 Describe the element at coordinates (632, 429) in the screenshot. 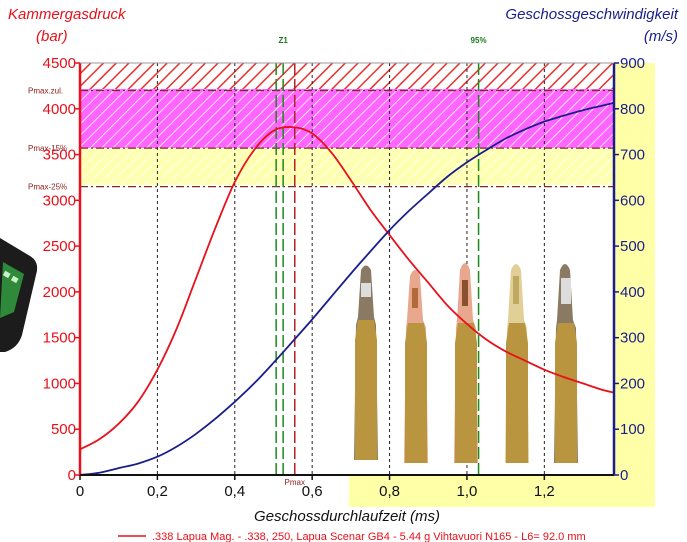

I see `y-right-tick-label: 100` at that location.